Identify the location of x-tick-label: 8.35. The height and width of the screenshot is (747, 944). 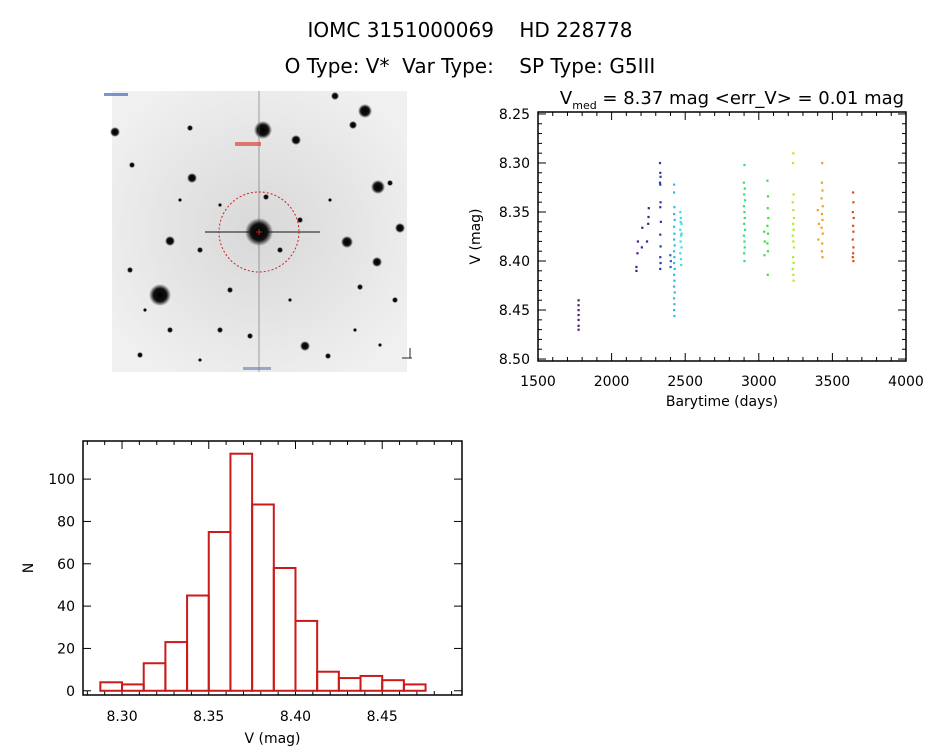
(208, 717).